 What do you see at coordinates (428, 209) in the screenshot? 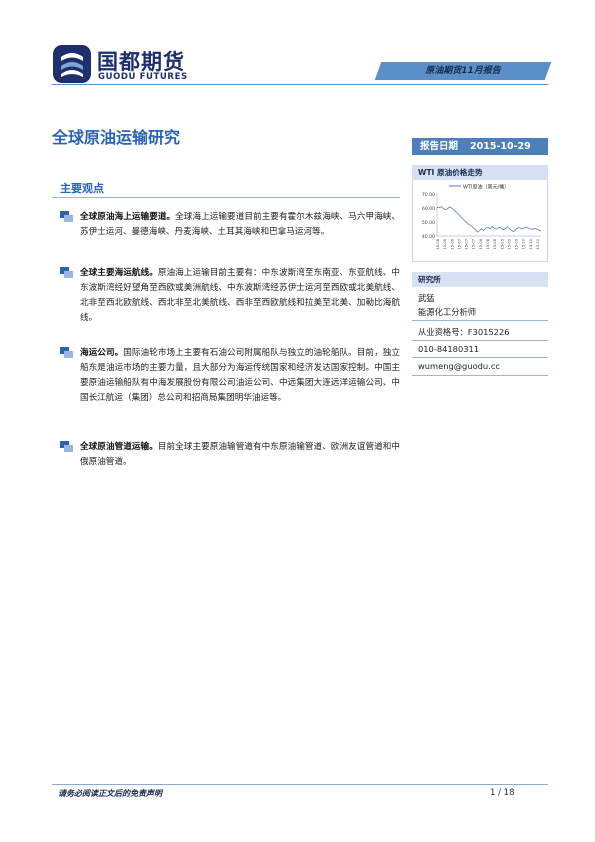
I see `y-tick-label: 60.00` at bounding box center [428, 209].